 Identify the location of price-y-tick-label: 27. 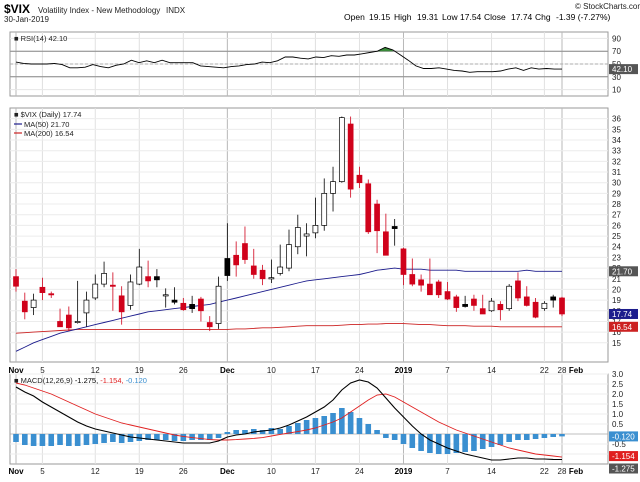
(616, 215).